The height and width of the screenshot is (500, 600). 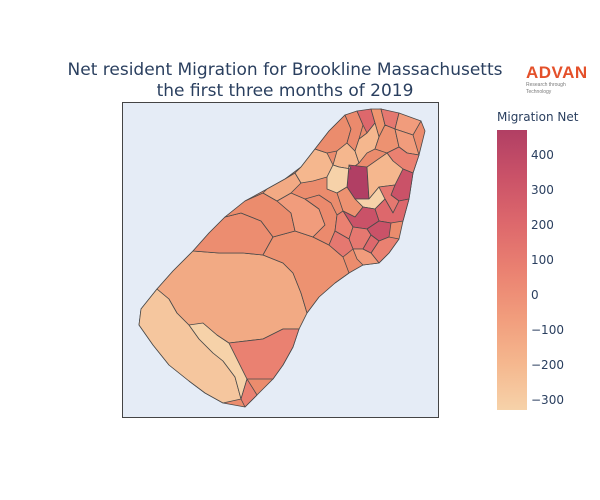 I want to click on title-line-2: the first three months of 2019, so click(x=285, y=91).